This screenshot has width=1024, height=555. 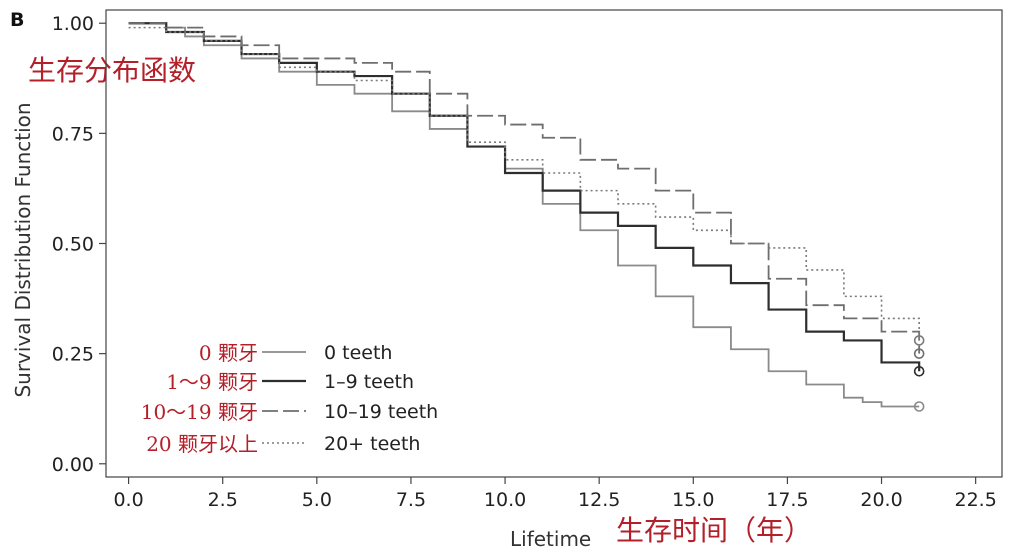 I want to click on y-tick-label: 0.75, so click(x=73, y=134).